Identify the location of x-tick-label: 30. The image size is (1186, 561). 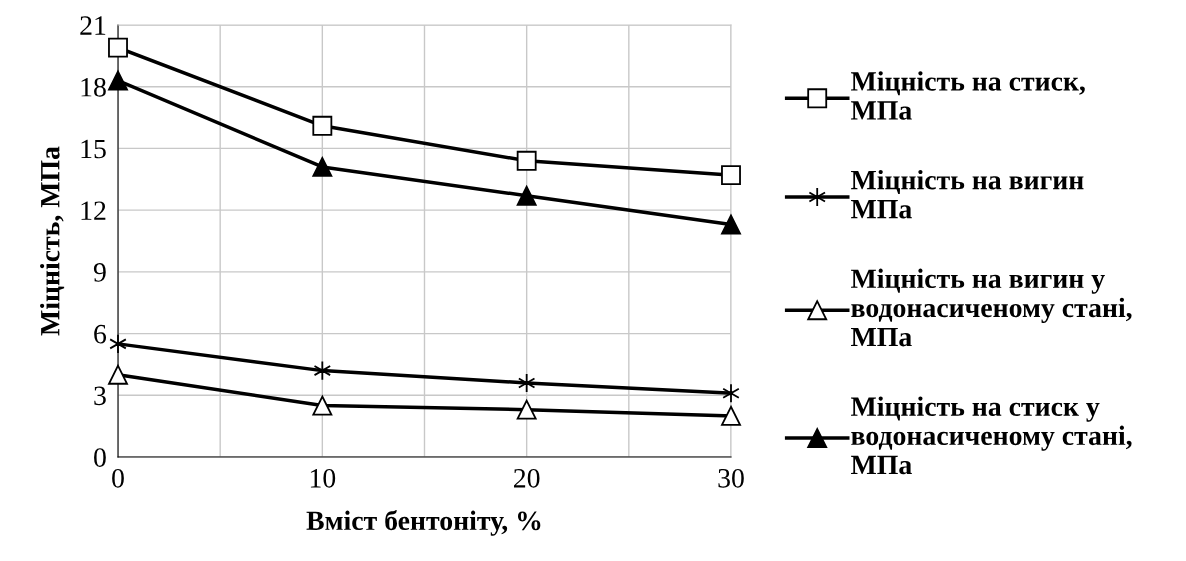
(731, 478).